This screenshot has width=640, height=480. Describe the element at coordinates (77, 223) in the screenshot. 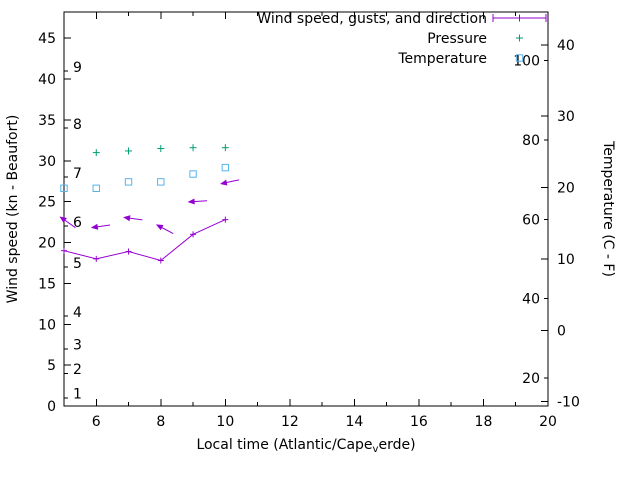

I see `beaufort-scale-label: 6` at that location.